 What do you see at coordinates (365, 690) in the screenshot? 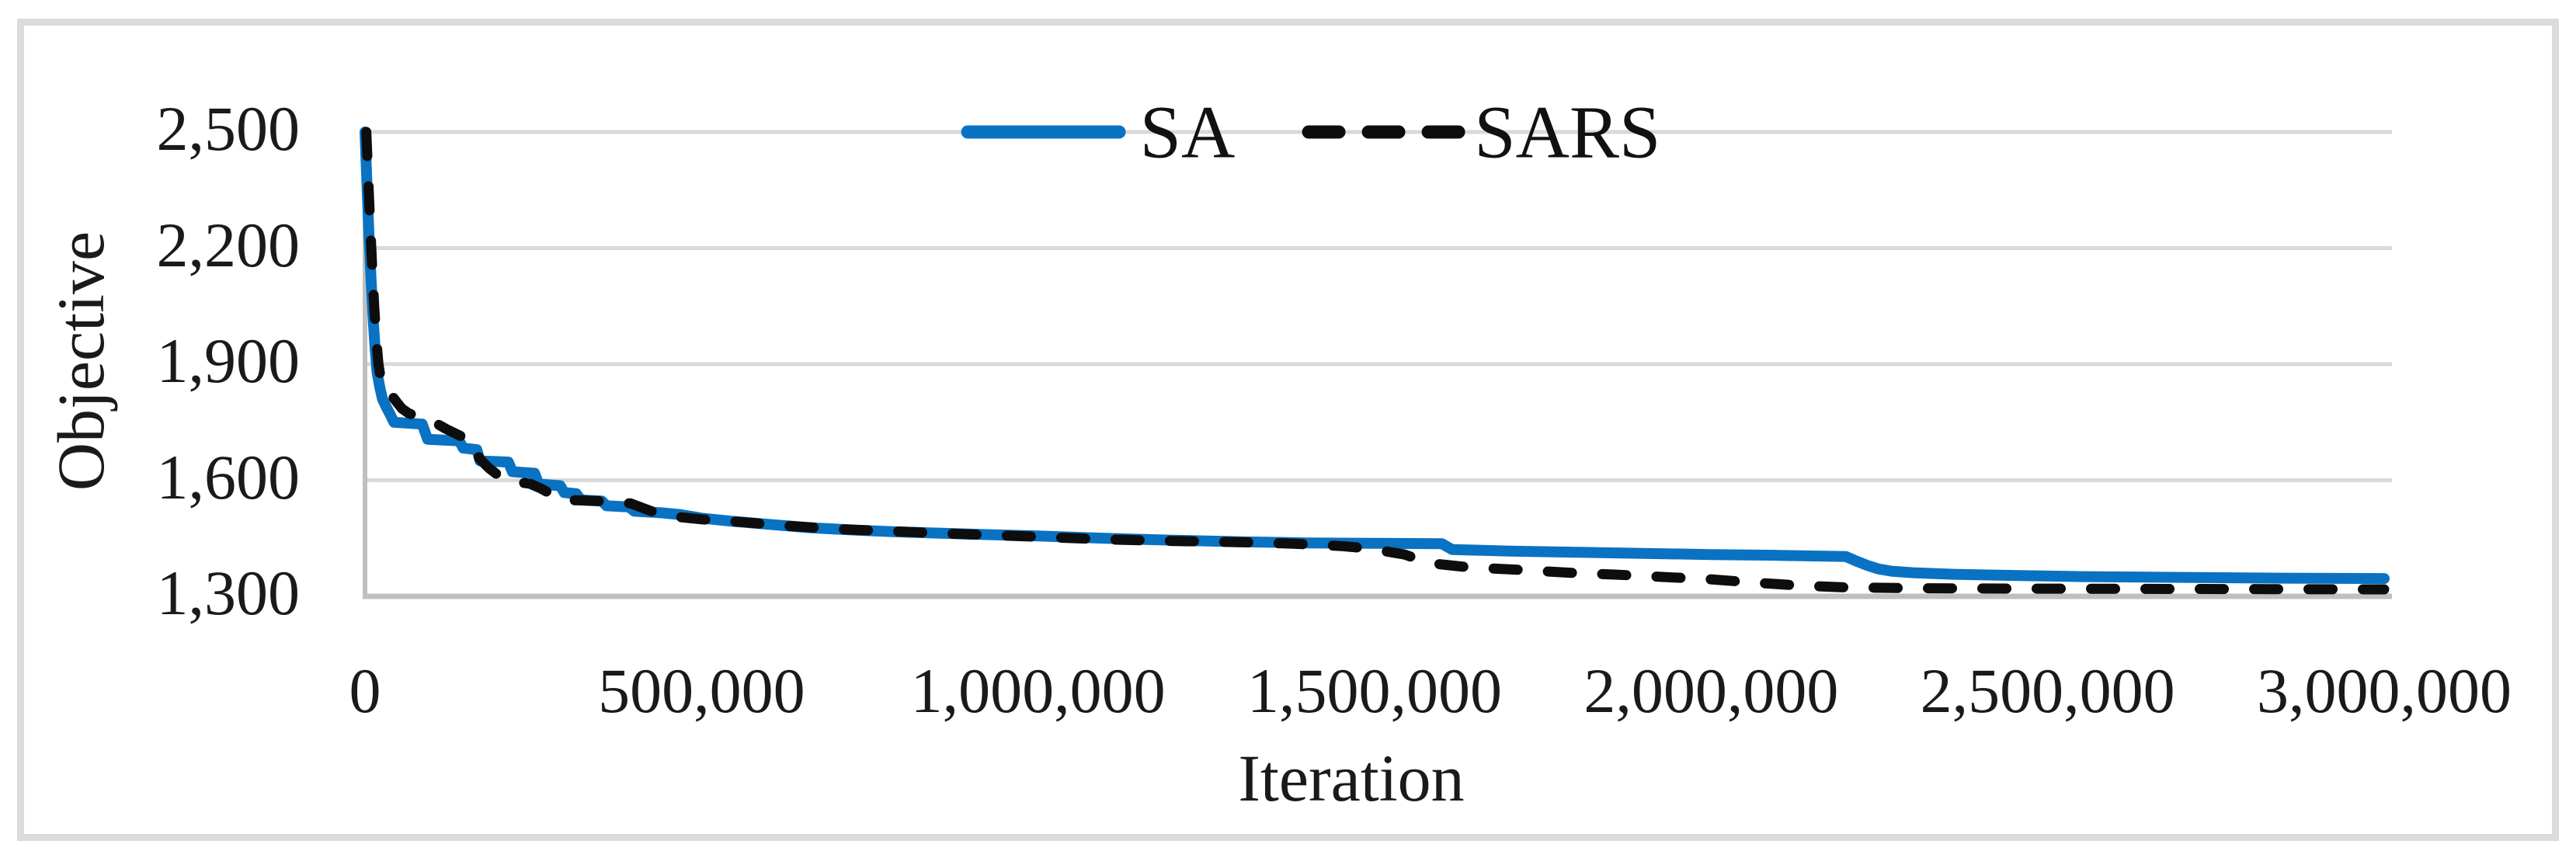
I see `x-tick-label: 0` at bounding box center [365, 690].